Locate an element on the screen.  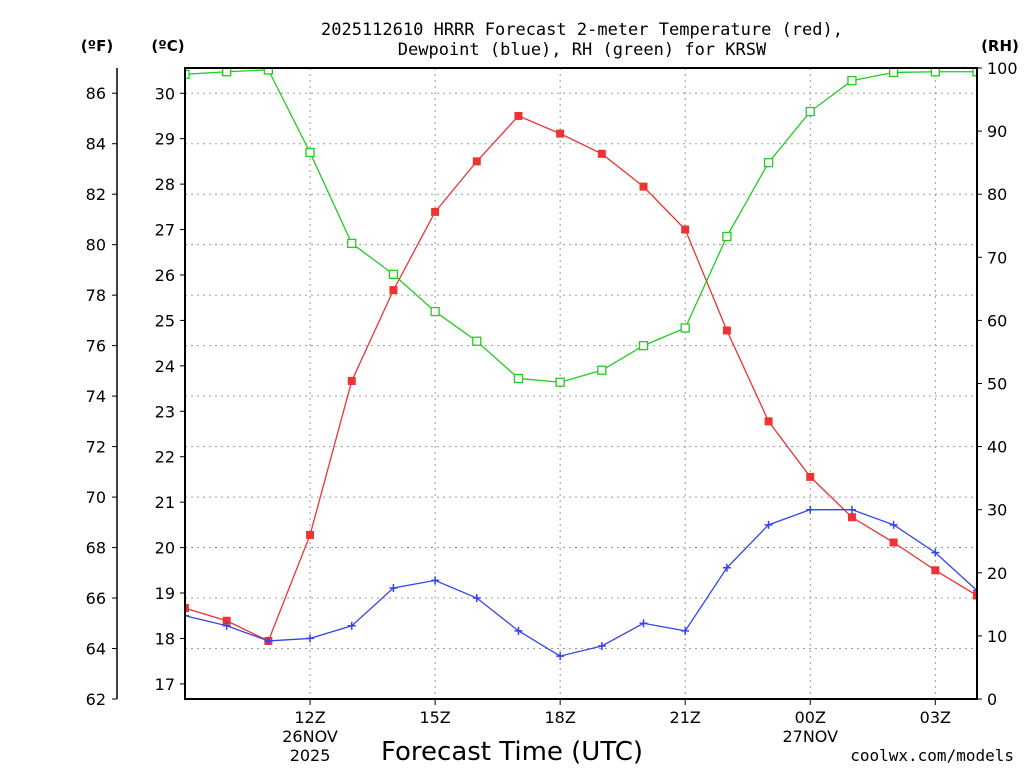
rh-tick-label: 10 is located at coordinates (997, 636).